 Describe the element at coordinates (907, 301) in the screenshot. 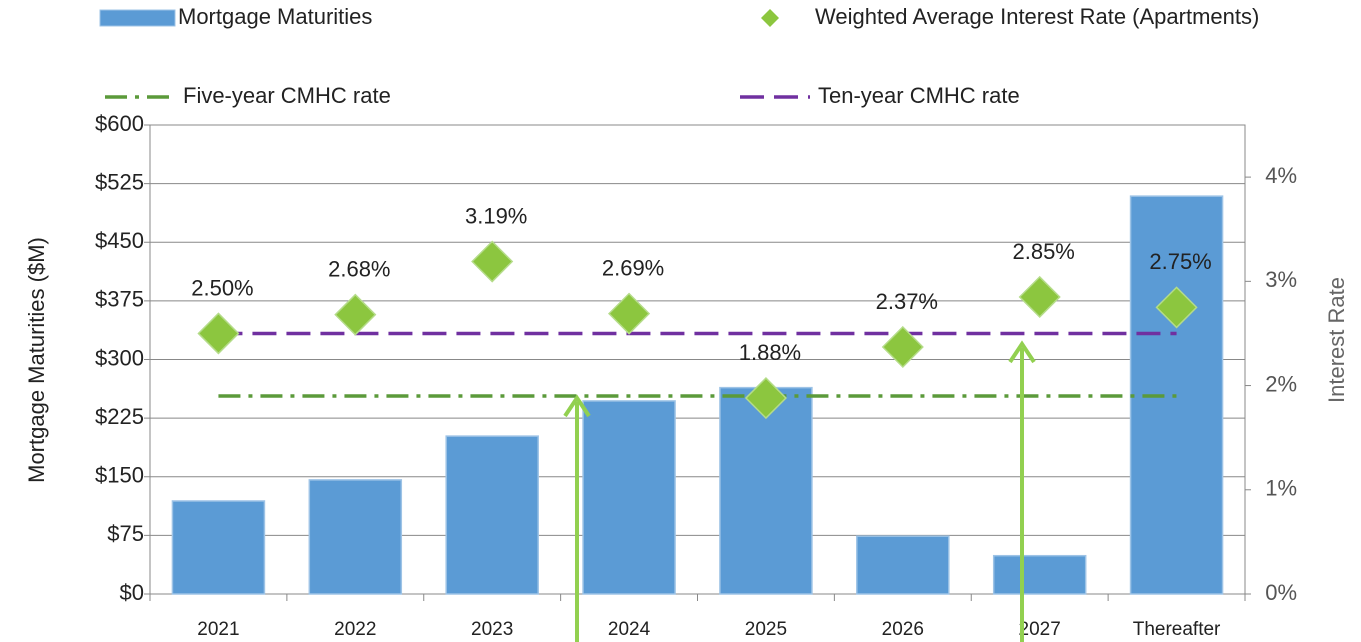

I see `data-label: 2.37%` at that location.